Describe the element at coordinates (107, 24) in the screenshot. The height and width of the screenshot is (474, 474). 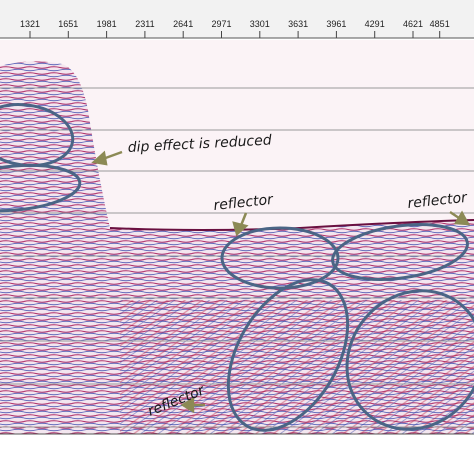
I see `tick-label: 1981` at that location.